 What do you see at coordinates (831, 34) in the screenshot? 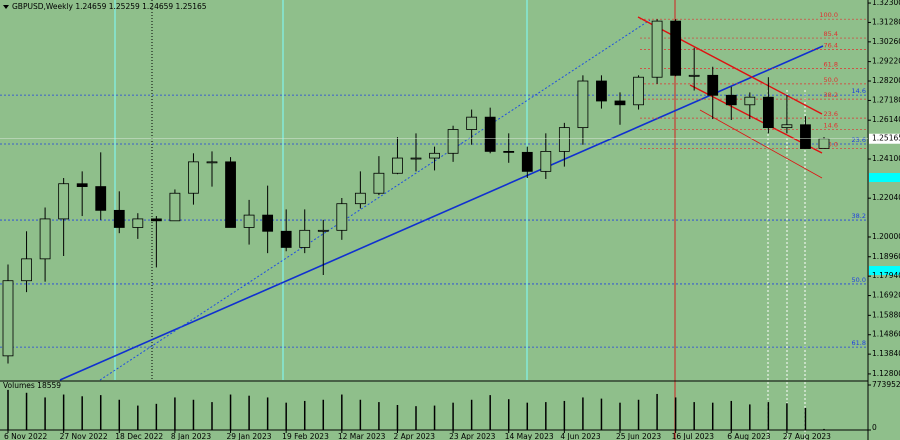
I see `fib-label: 85.4` at bounding box center [831, 34].